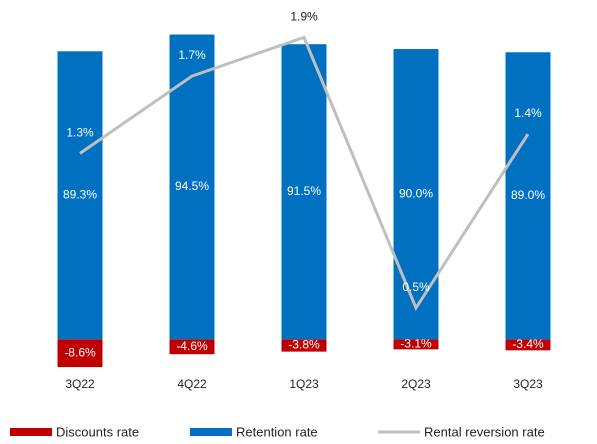  What do you see at coordinates (304, 17) in the screenshot?
I see `data-label: 1.9%` at bounding box center [304, 17].